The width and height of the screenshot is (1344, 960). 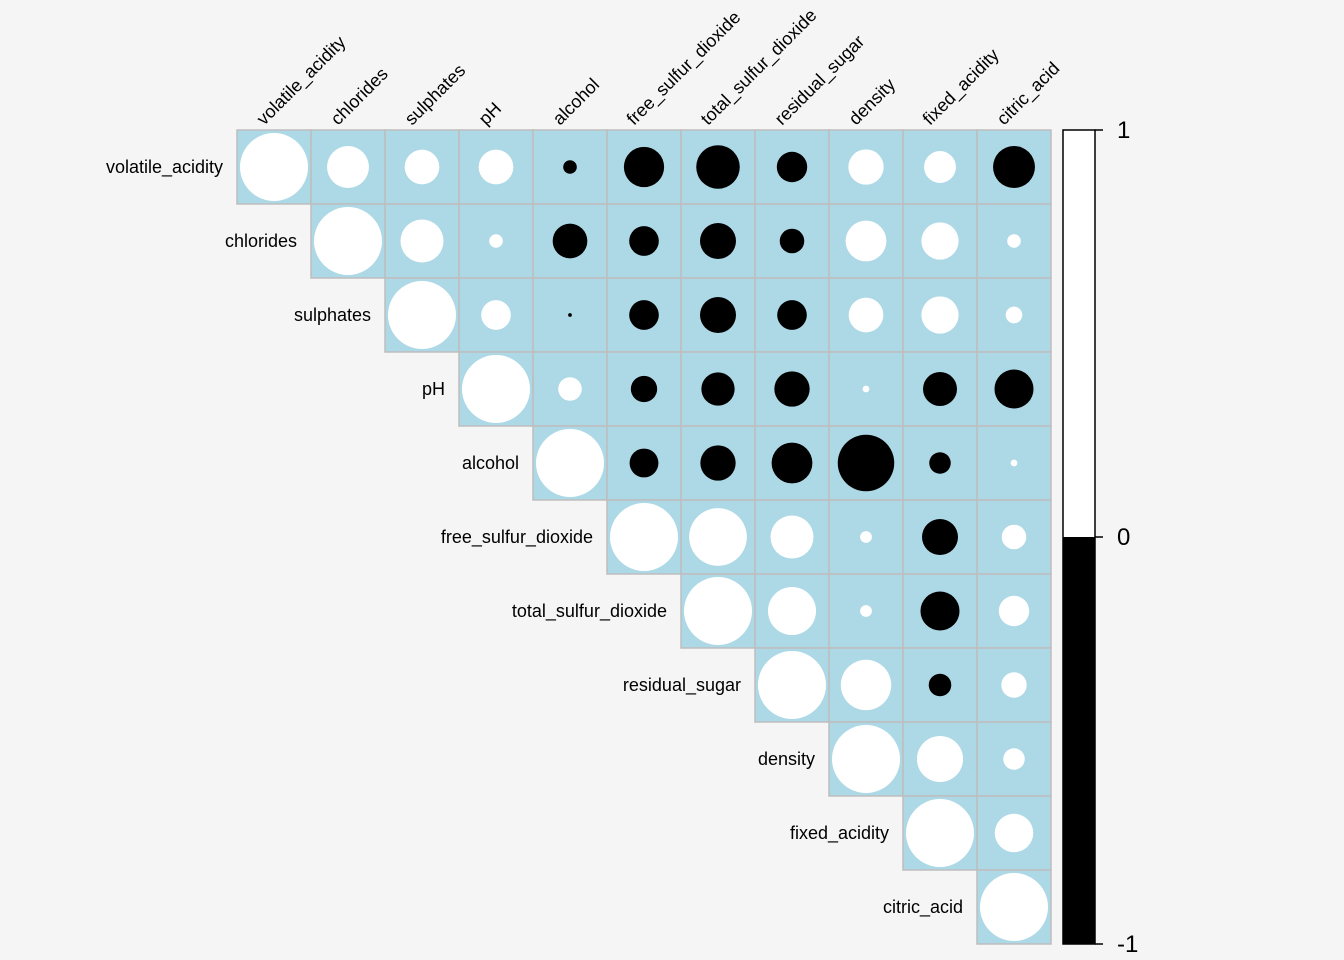 I want to click on legend-tick-label: 0, so click(x=1123, y=537).